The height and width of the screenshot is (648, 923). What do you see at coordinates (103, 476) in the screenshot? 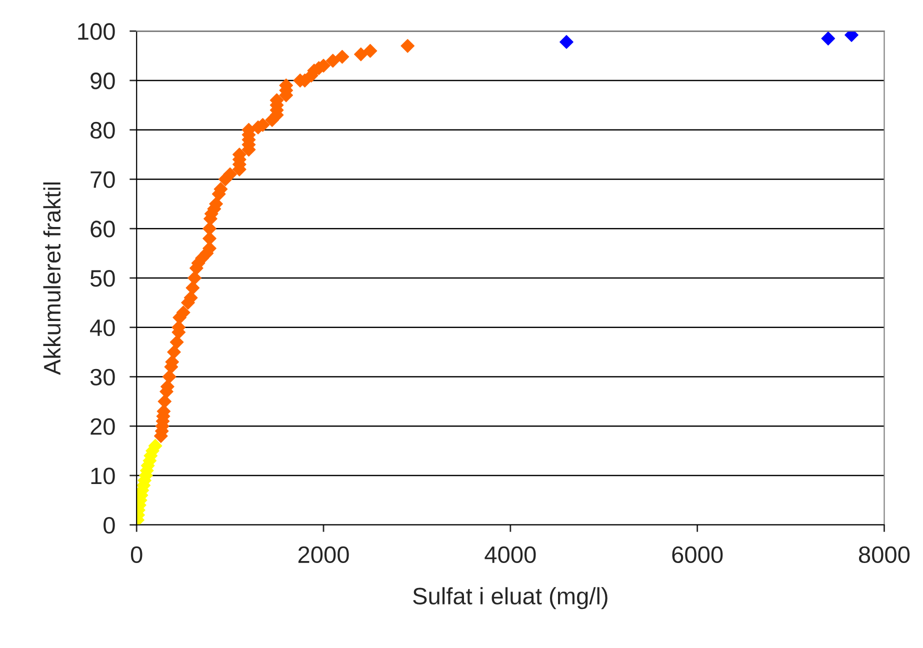
I see `y-tick-label: 10` at bounding box center [103, 476].